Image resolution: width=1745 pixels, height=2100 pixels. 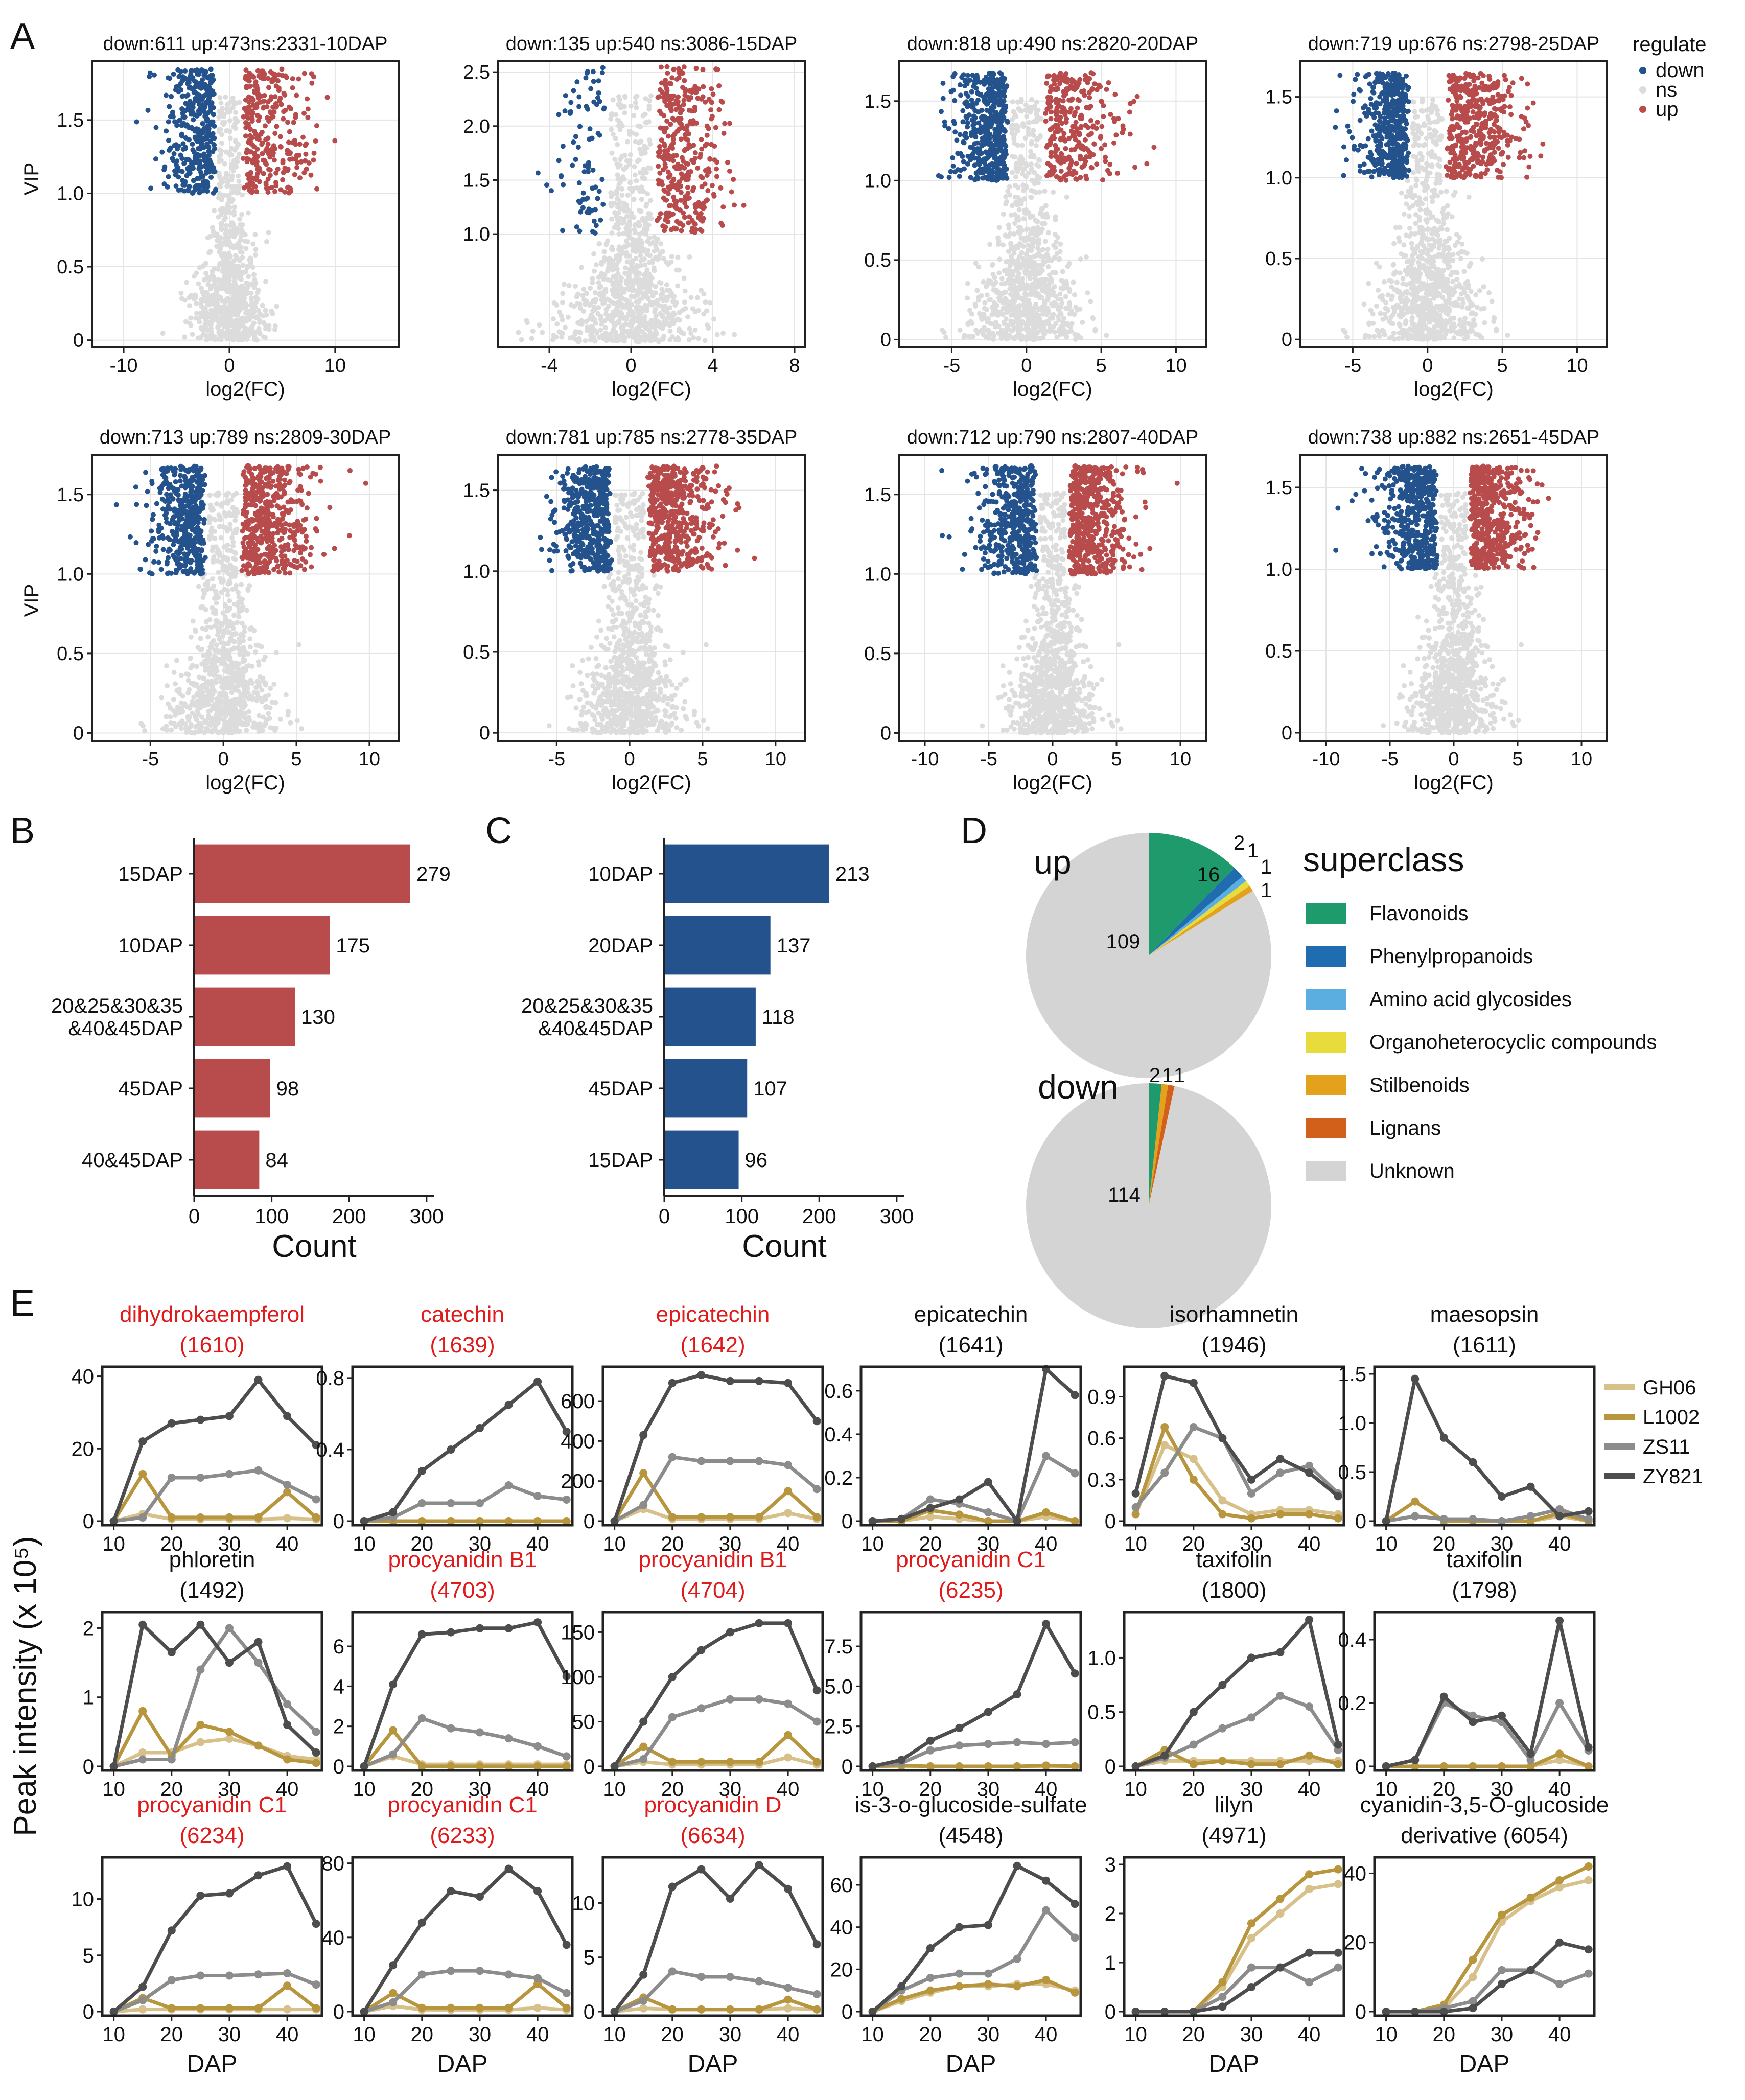 What do you see at coordinates (477, 72) in the screenshot?
I see `y-tick-label: 2.5` at bounding box center [477, 72].